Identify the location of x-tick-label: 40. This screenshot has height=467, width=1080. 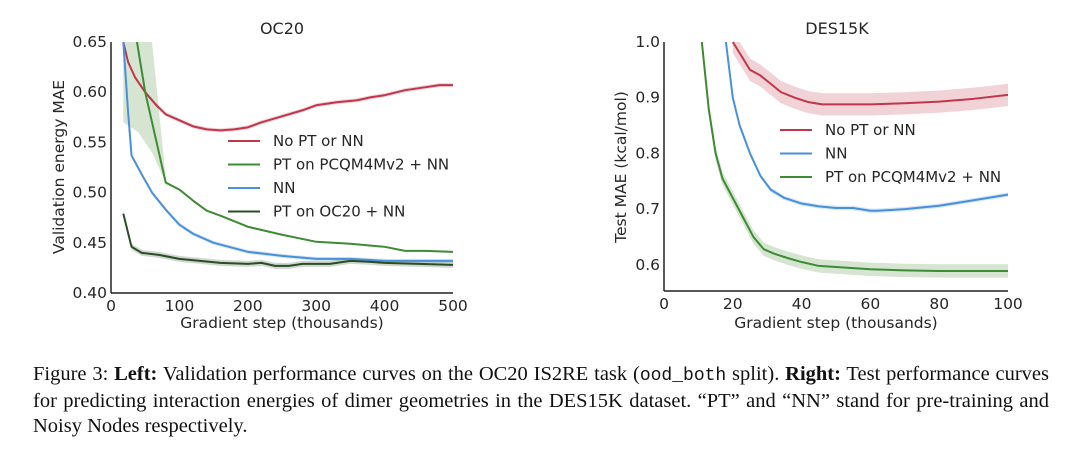
(802, 304).